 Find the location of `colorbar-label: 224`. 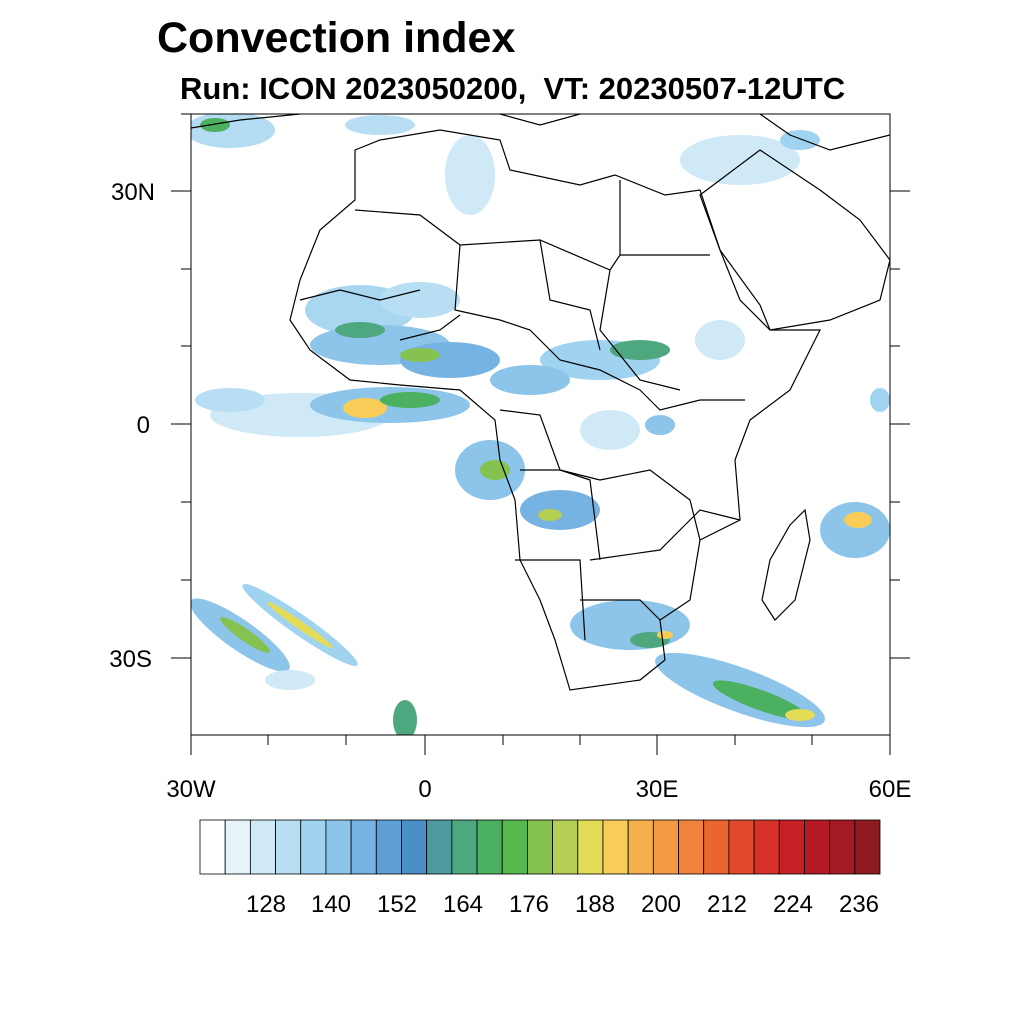

colorbar-label: 224 is located at coordinates (793, 904).